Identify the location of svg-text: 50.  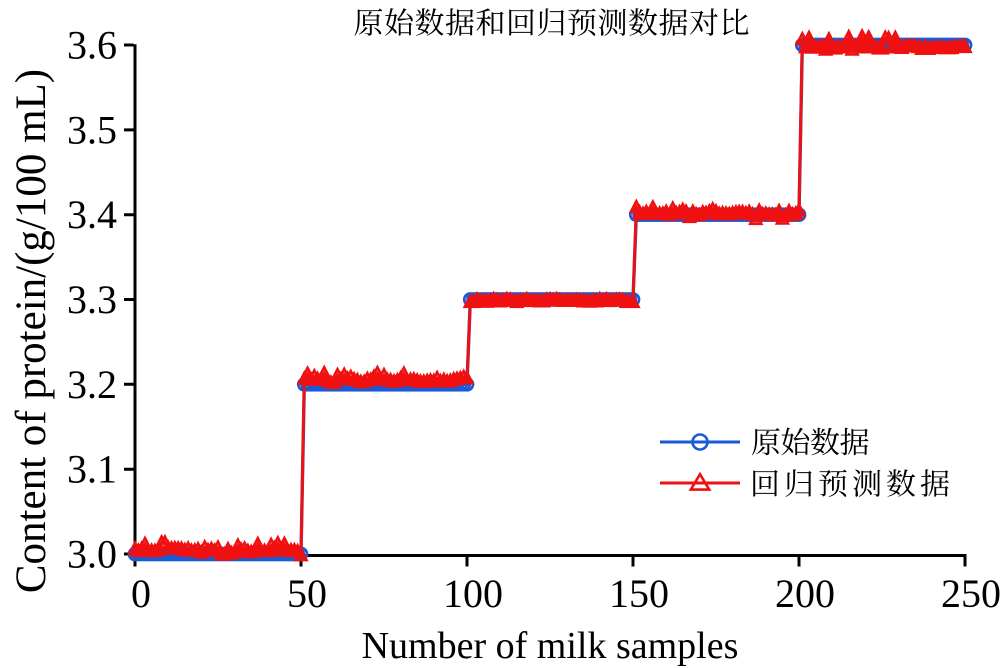
(307, 593).